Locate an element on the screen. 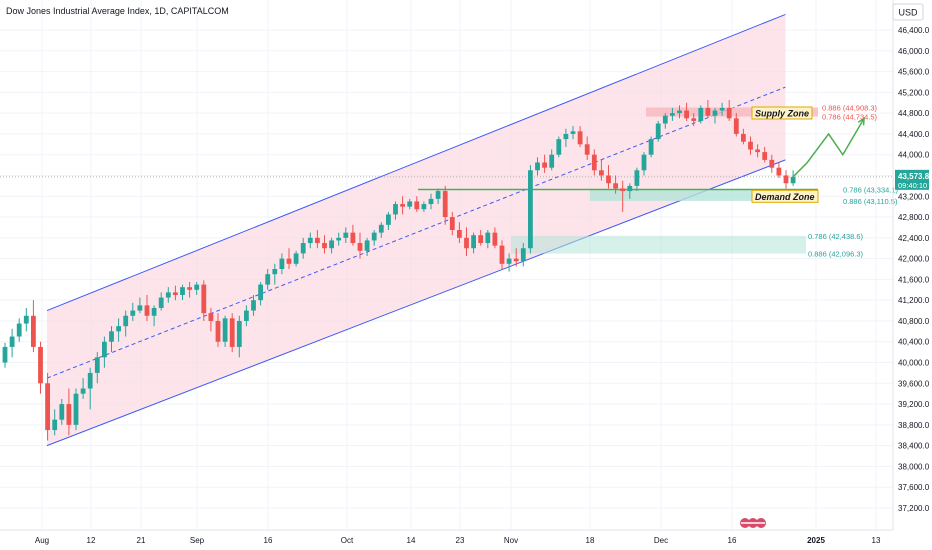  price-badge is located at coordinates (912, 179).